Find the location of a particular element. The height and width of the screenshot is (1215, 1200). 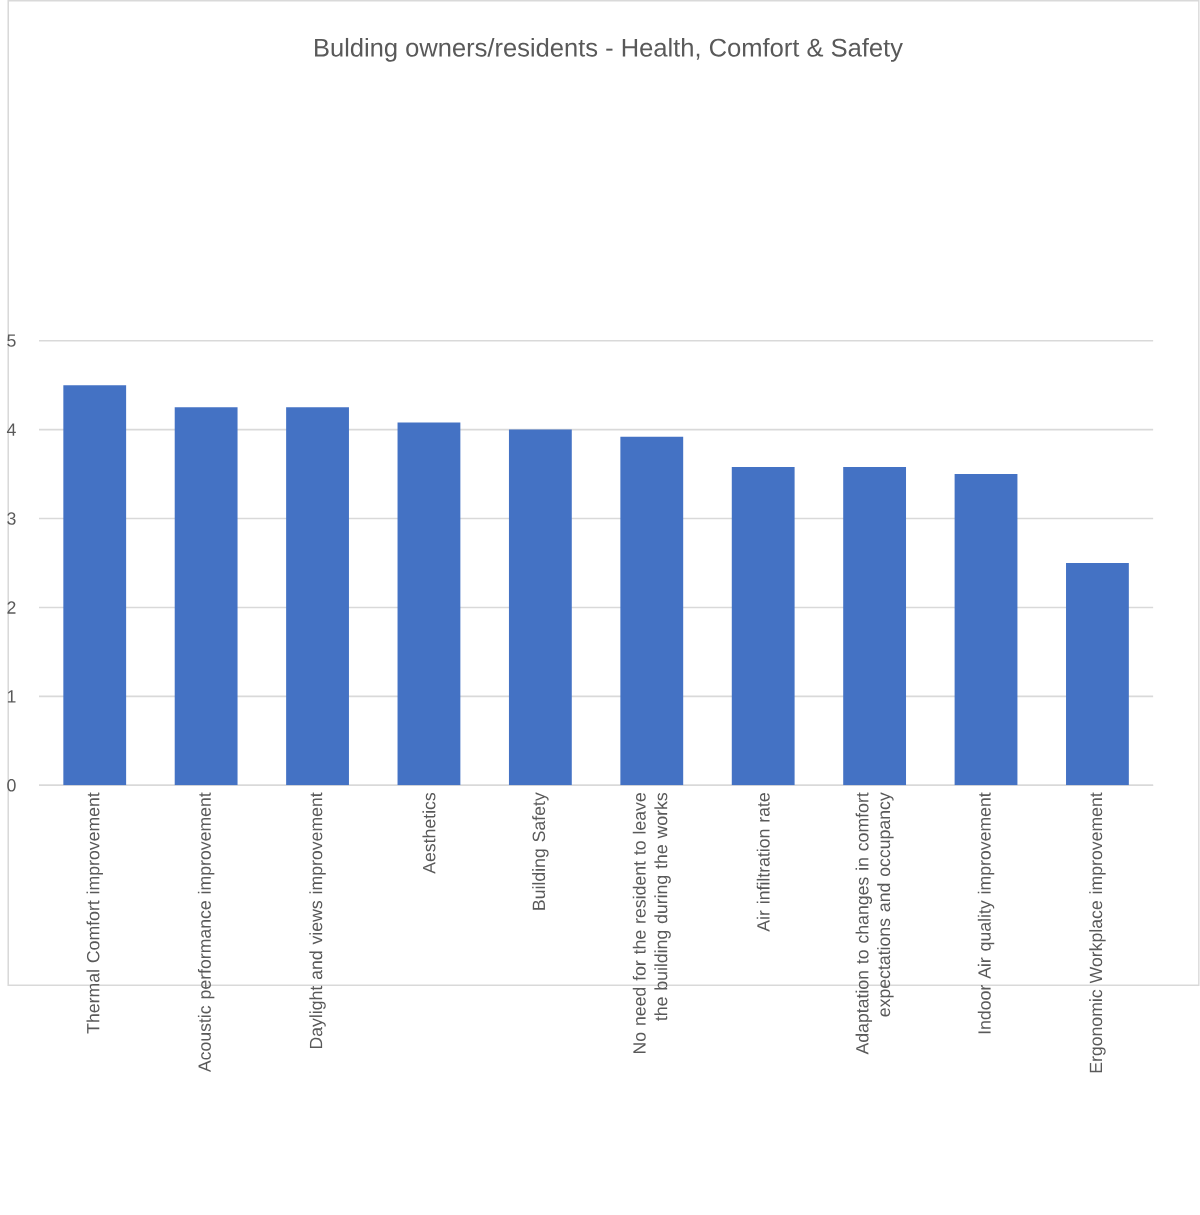

y-tick-label: 1 is located at coordinates (12, 696).